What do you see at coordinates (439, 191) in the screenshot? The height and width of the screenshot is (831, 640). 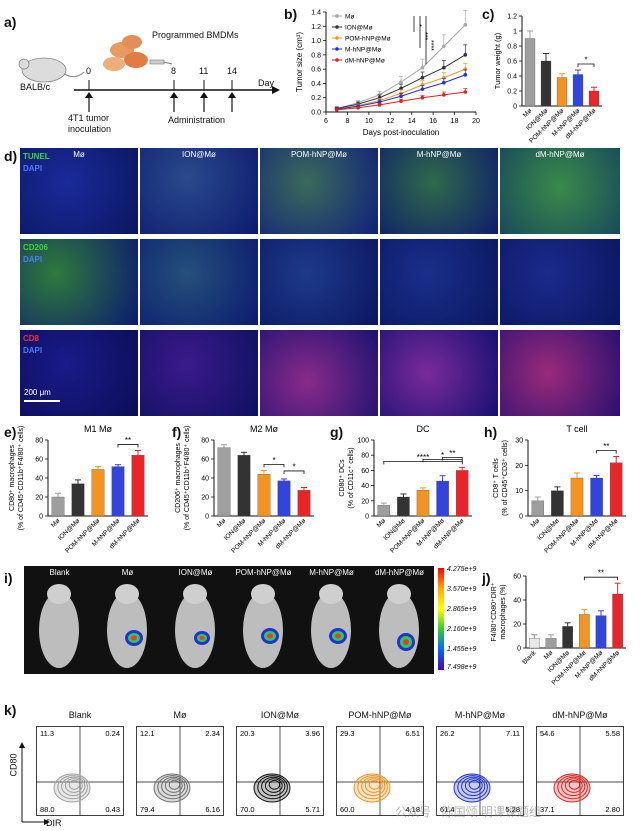 I see `micro-cell-tunel-4: M-hNP@Mø` at bounding box center [439, 191].